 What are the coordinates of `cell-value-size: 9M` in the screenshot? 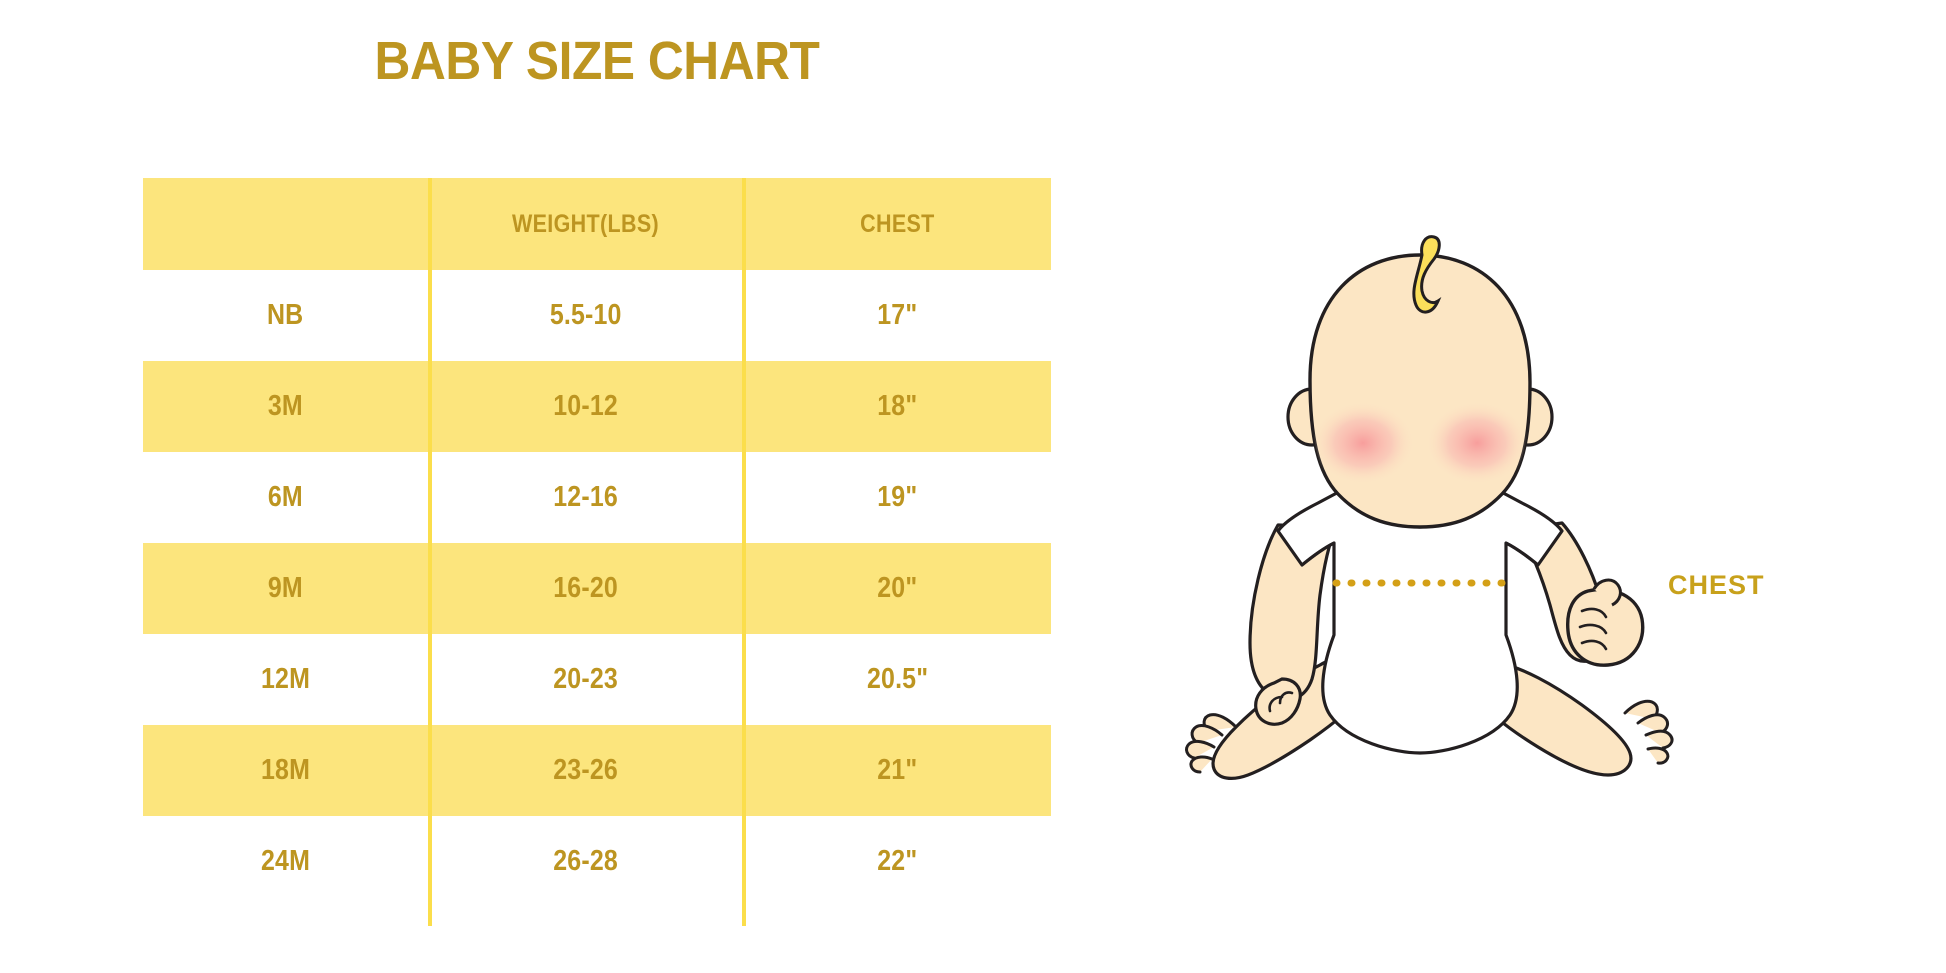 It's located at (285, 588).